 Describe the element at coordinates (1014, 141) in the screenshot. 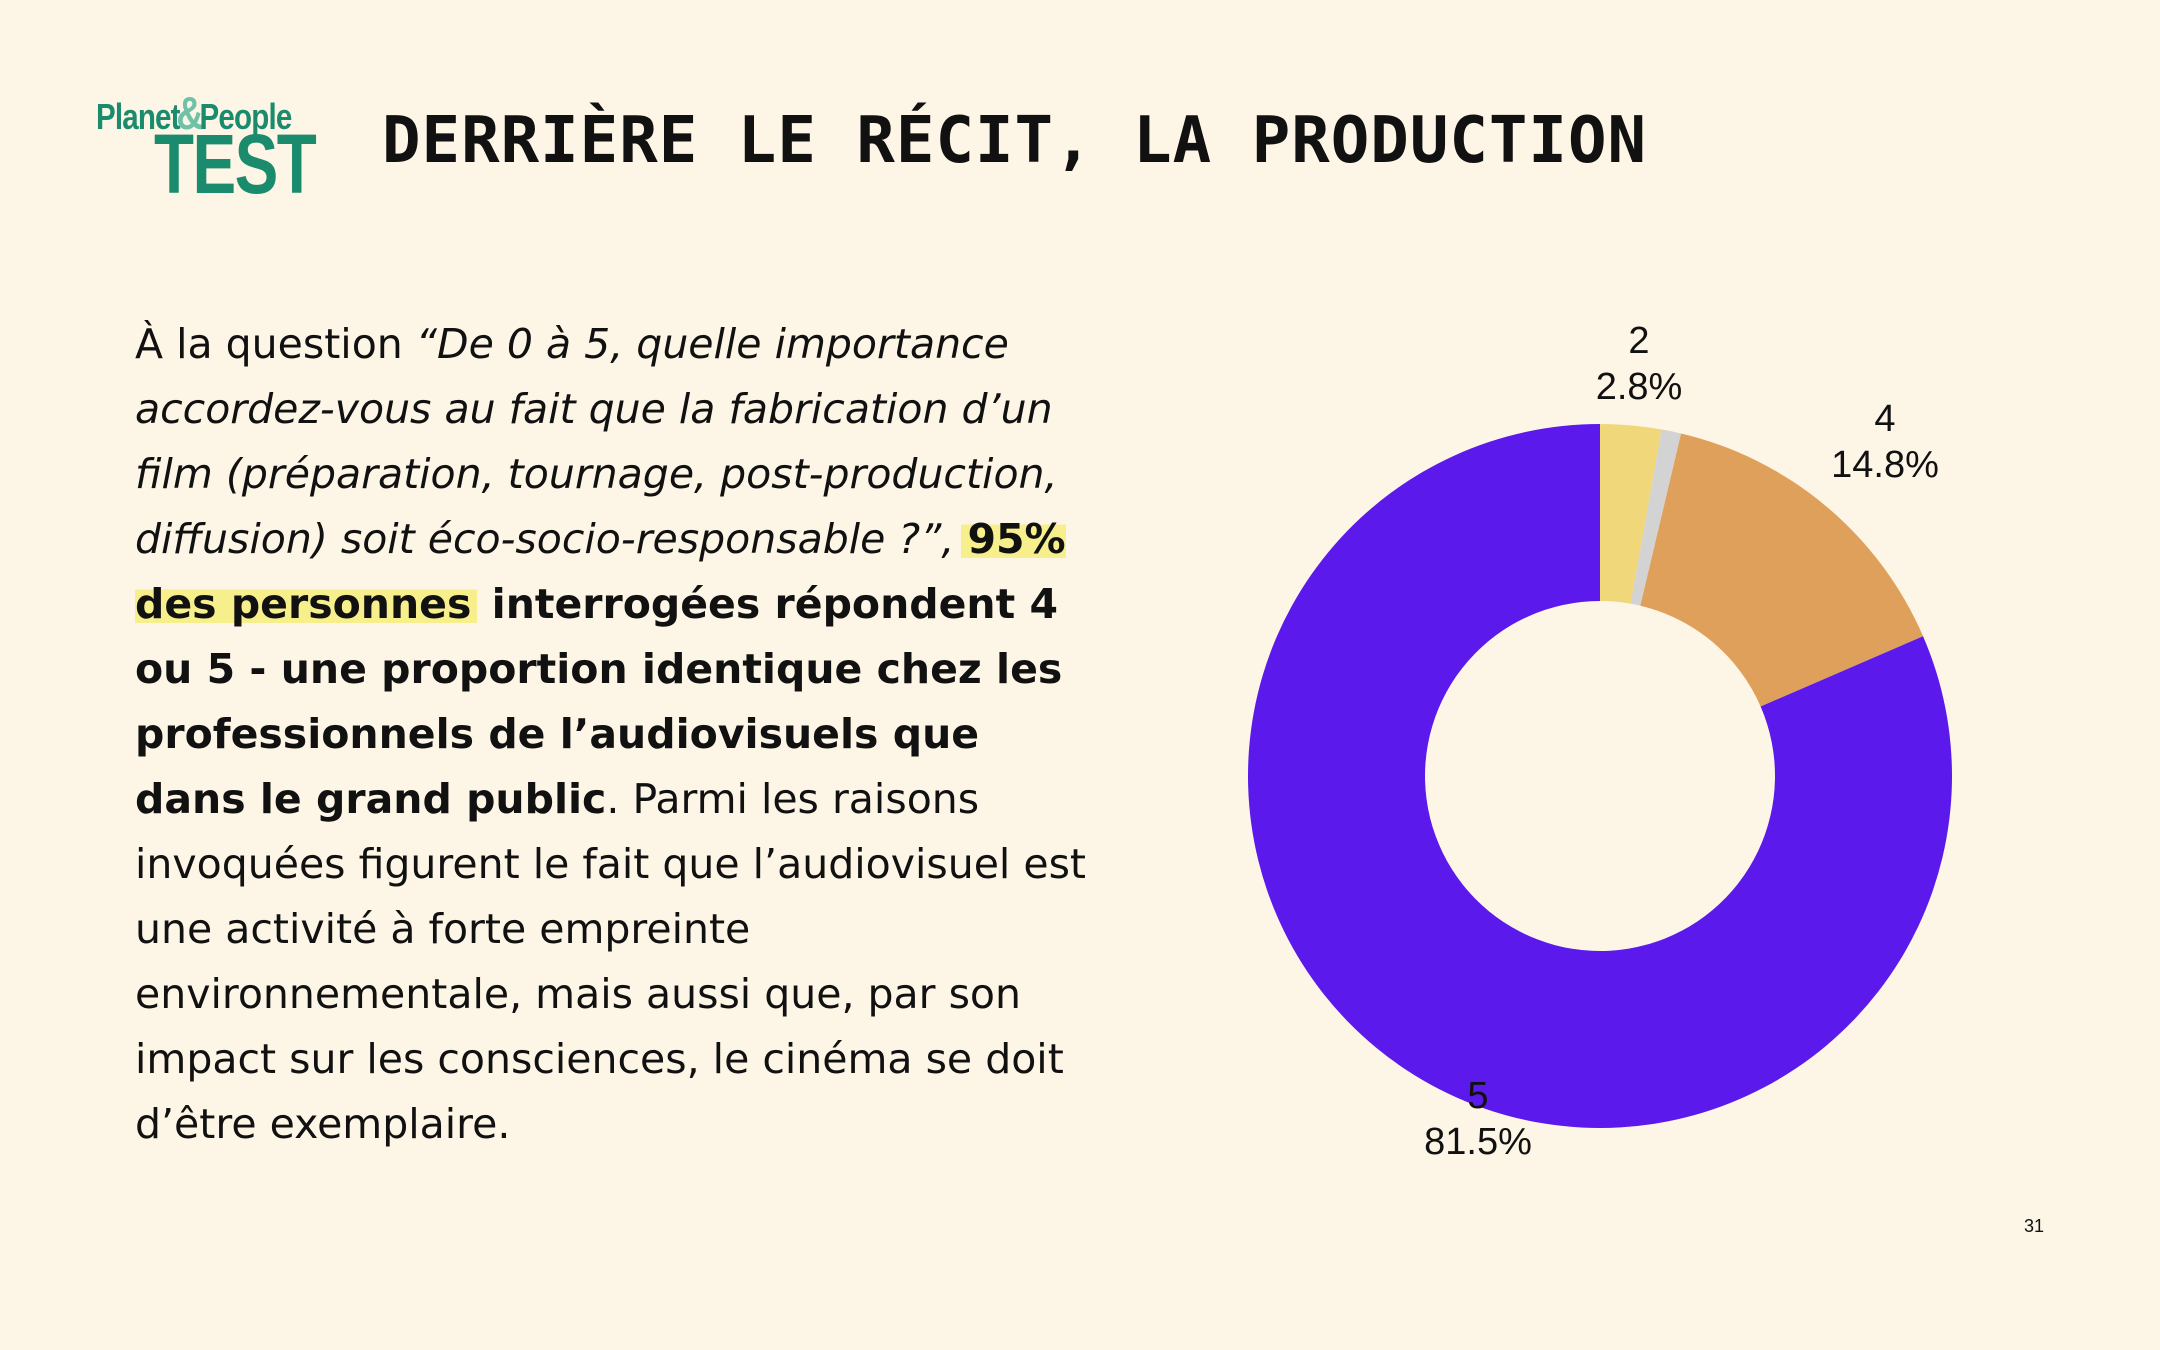

I see `page-title: DERRIÈRE LE RÉCIT, LA PRODUCTION` at that location.